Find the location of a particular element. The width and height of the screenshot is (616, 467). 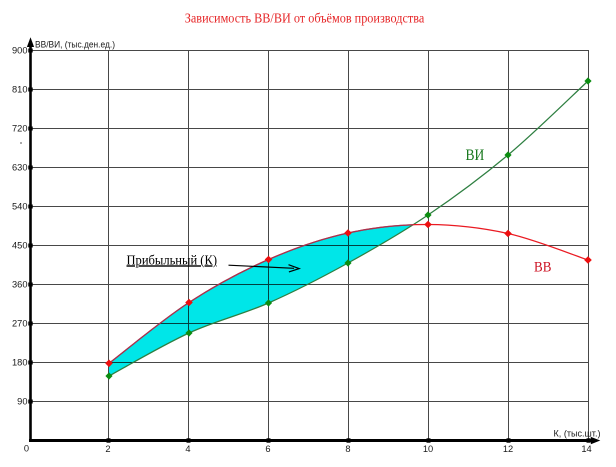

svg-text: К, (тыс.шт.) is located at coordinates (577, 434).